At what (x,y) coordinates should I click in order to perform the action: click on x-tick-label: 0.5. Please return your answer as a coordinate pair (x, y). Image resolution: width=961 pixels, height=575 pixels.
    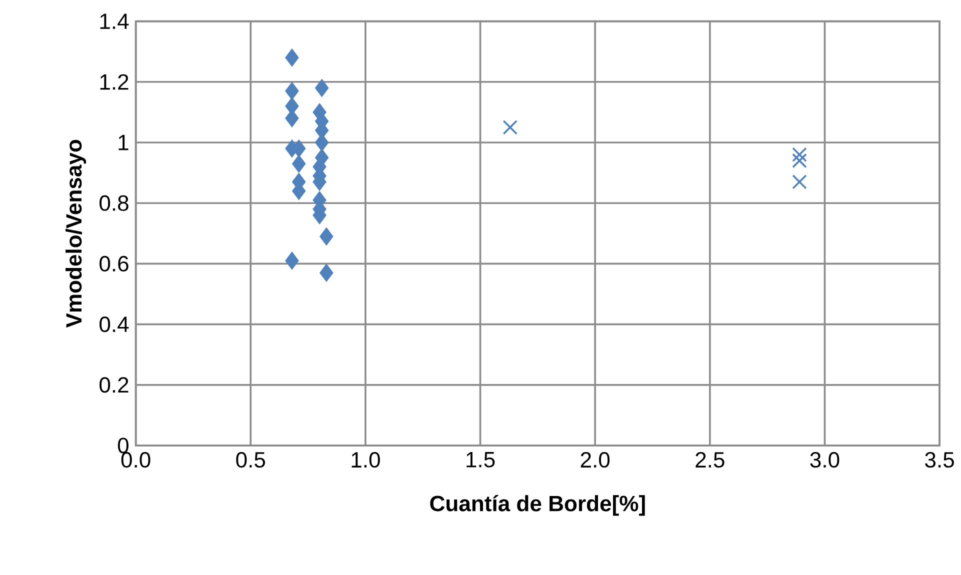
    Looking at the image, I should click on (251, 460).